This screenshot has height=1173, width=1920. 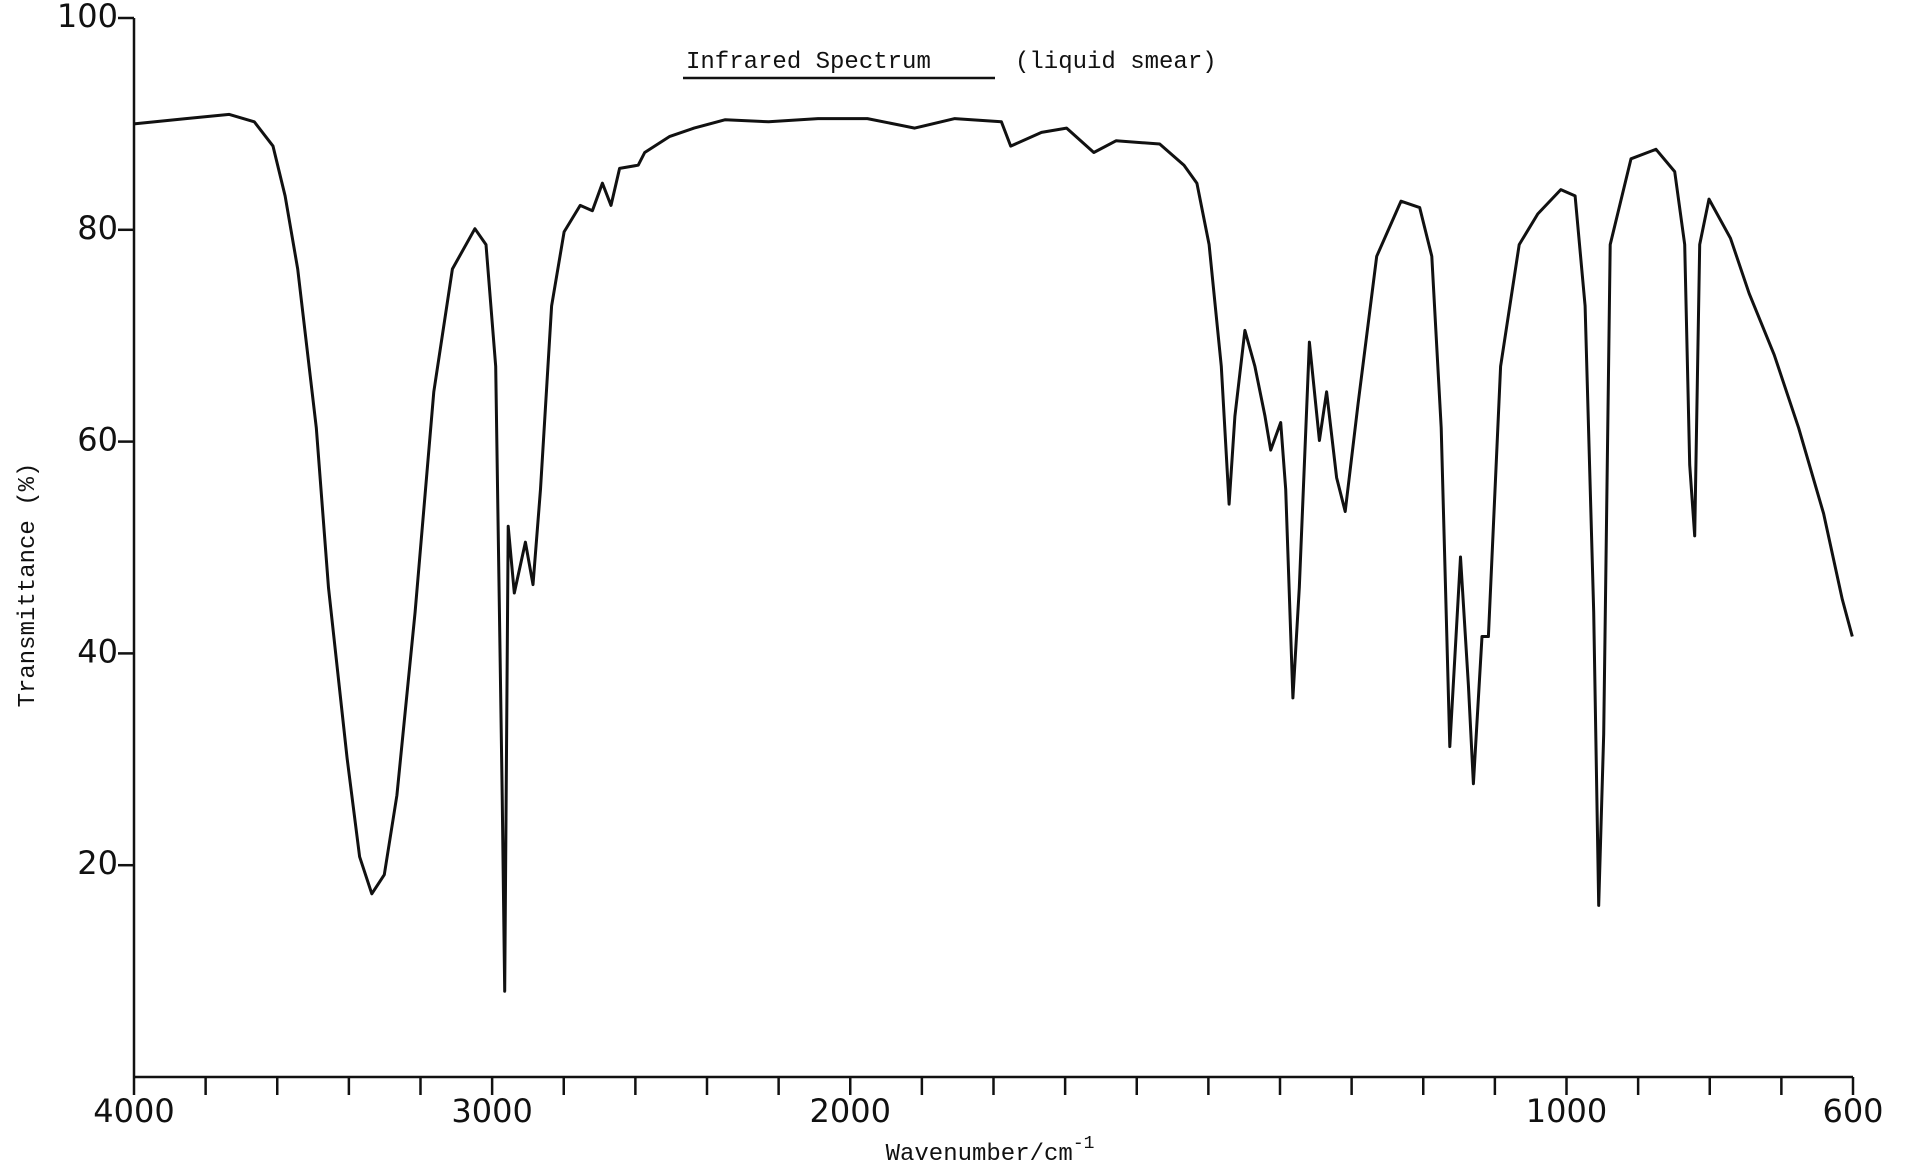 What do you see at coordinates (1566, 1111) in the screenshot?
I see `x-tick-label: 1000` at bounding box center [1566, 1111].